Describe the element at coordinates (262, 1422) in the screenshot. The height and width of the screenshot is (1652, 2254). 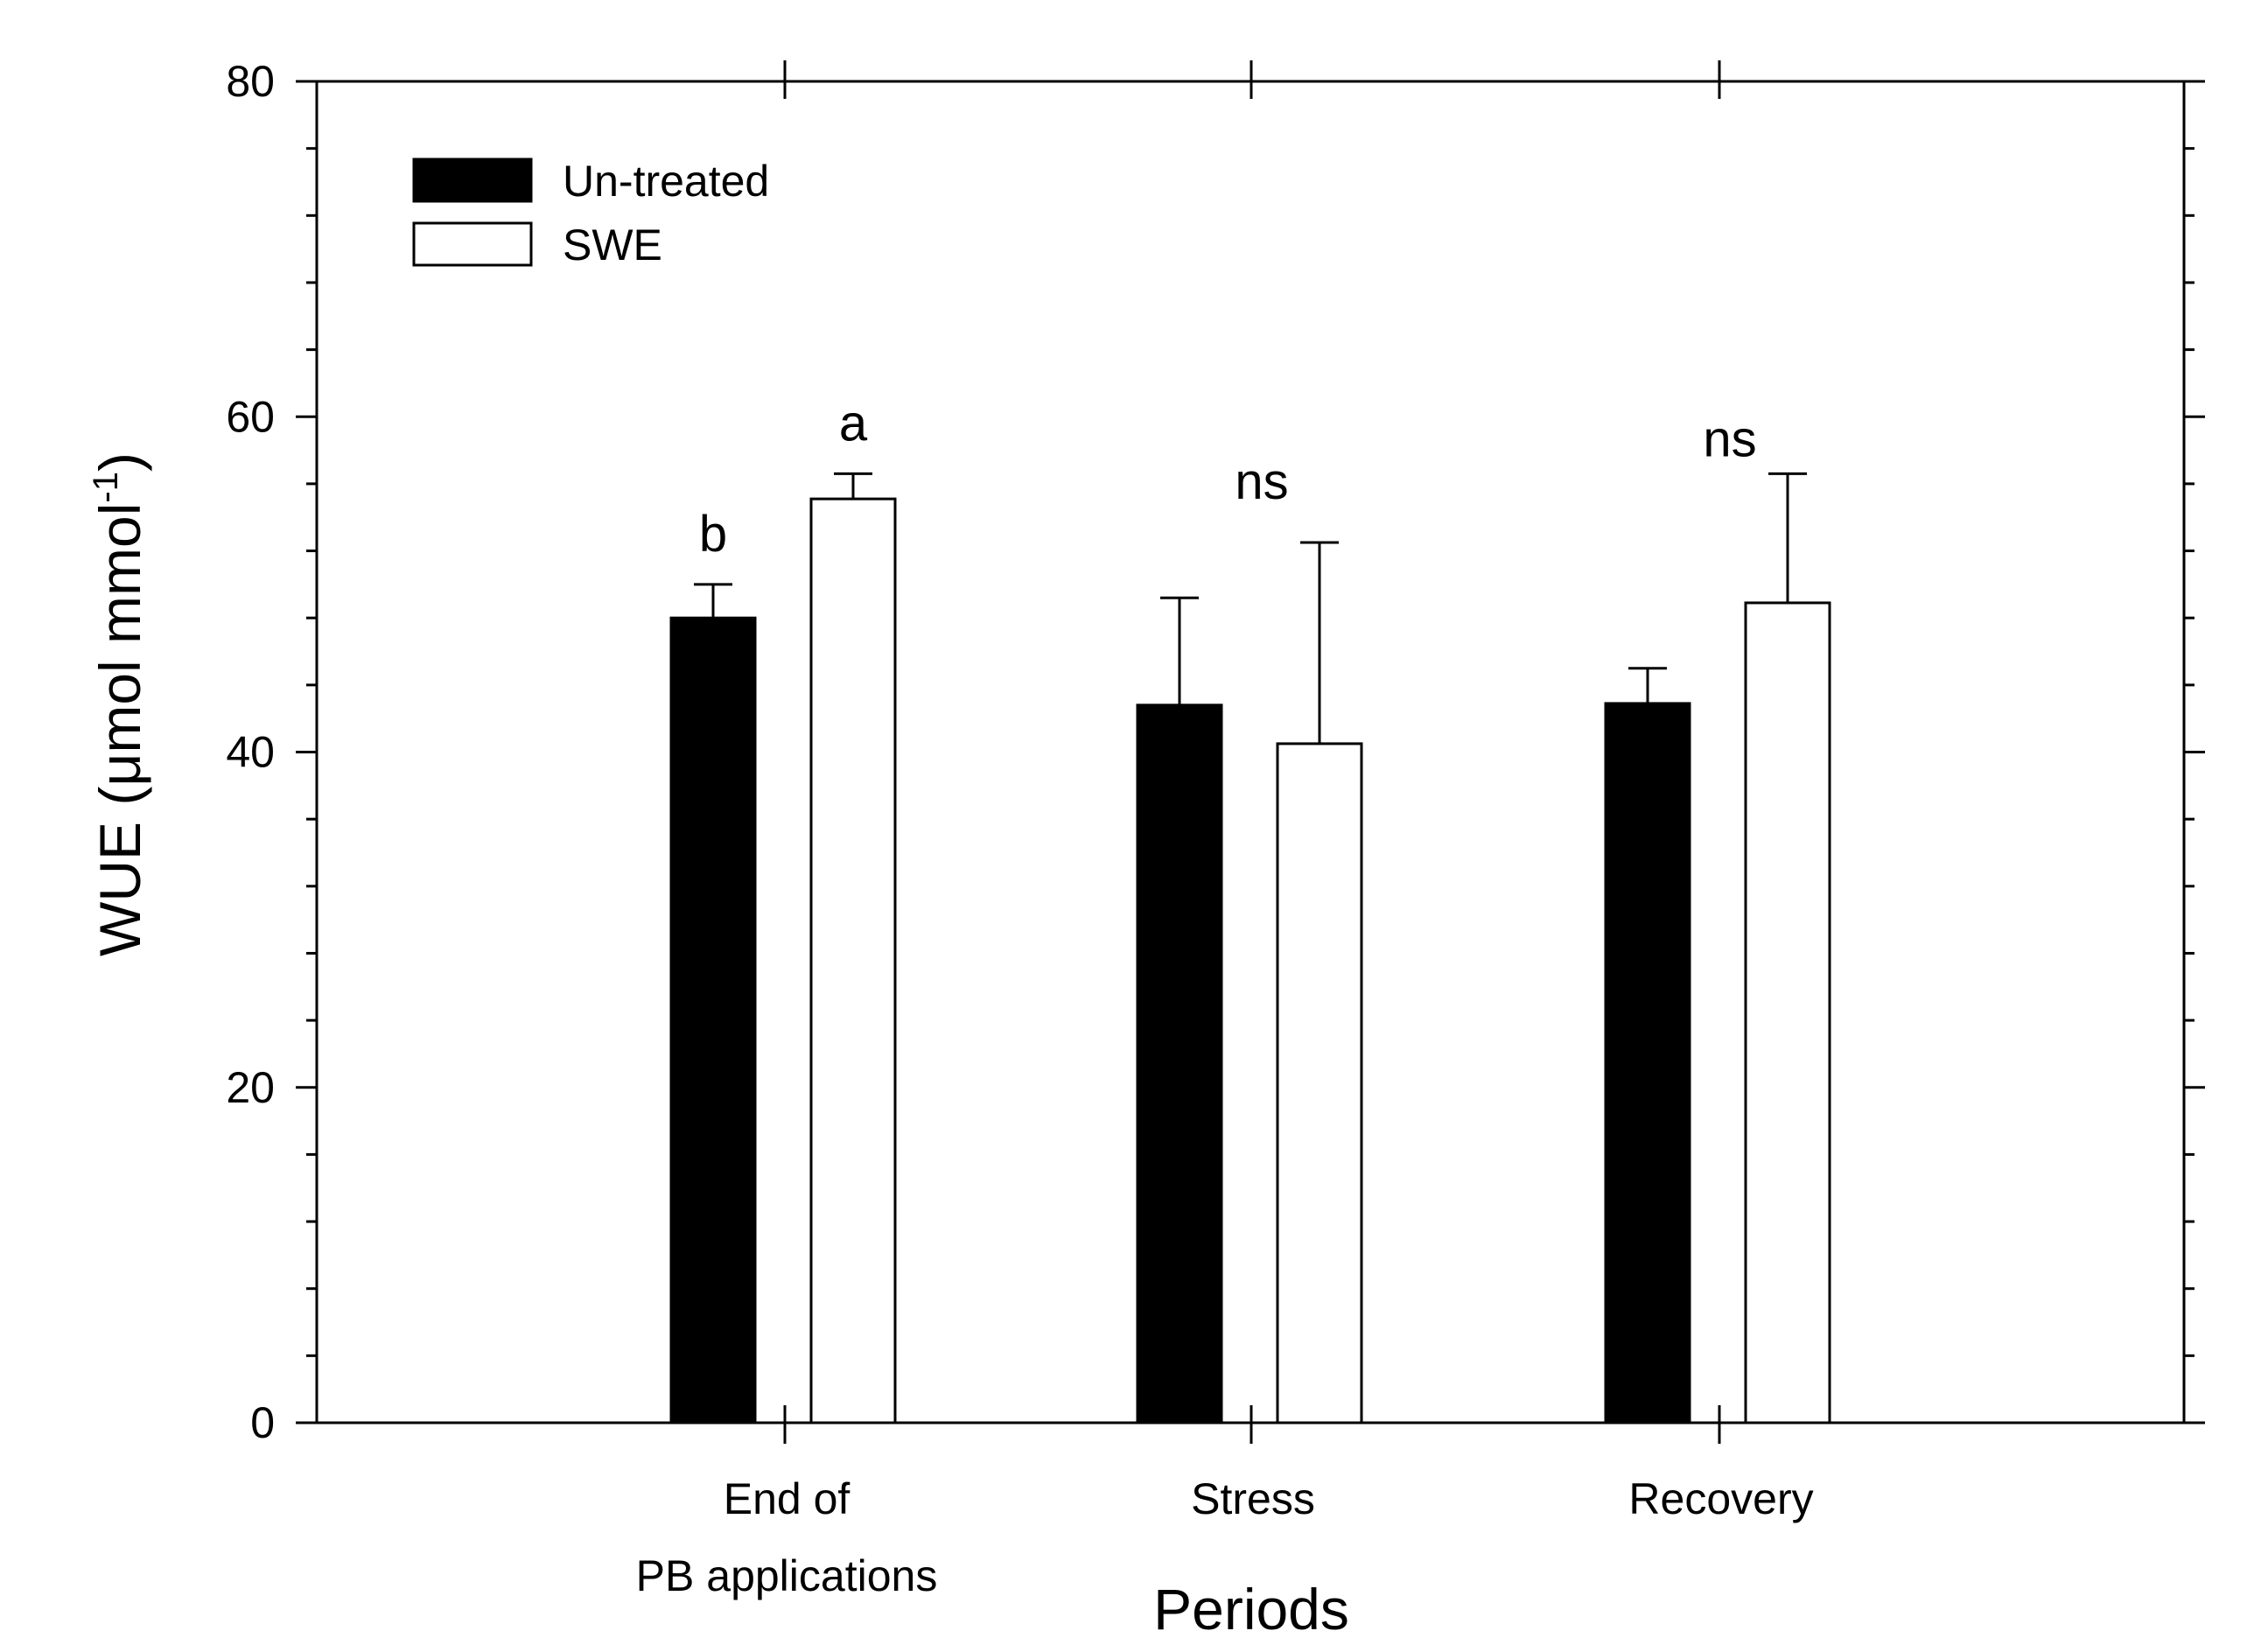
I see `y-tick-label: 0` at that location.